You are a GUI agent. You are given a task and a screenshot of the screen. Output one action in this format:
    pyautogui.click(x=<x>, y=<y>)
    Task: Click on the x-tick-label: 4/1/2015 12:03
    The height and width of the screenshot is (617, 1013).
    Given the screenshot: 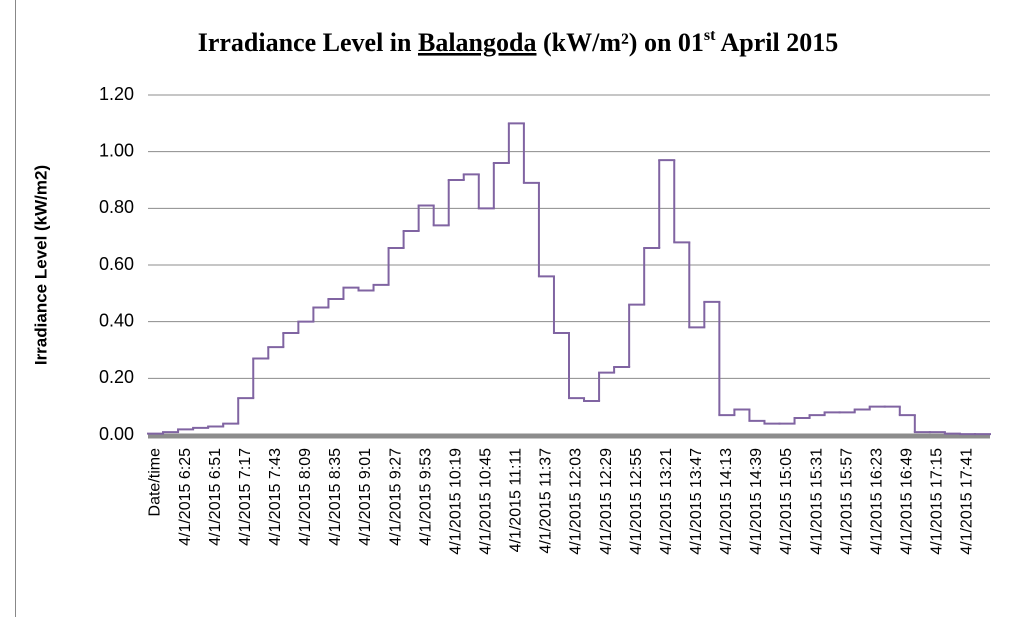 What is the action you would take?
    pyautogui.click(x=576, y=501)
    